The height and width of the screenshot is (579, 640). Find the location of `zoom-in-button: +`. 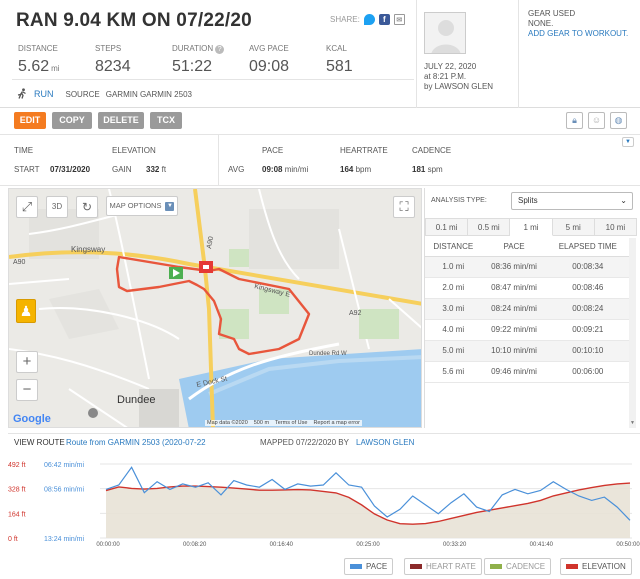

zoom-in-button: + is located at coordinates (27, 362).